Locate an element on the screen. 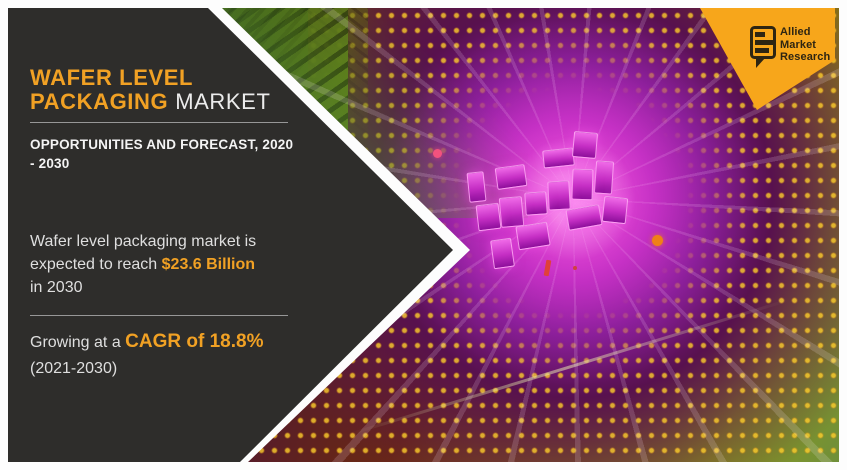 The height and width of the screenshot is (470, 847). pink-accent-dot is located at coordinates (437, 153).